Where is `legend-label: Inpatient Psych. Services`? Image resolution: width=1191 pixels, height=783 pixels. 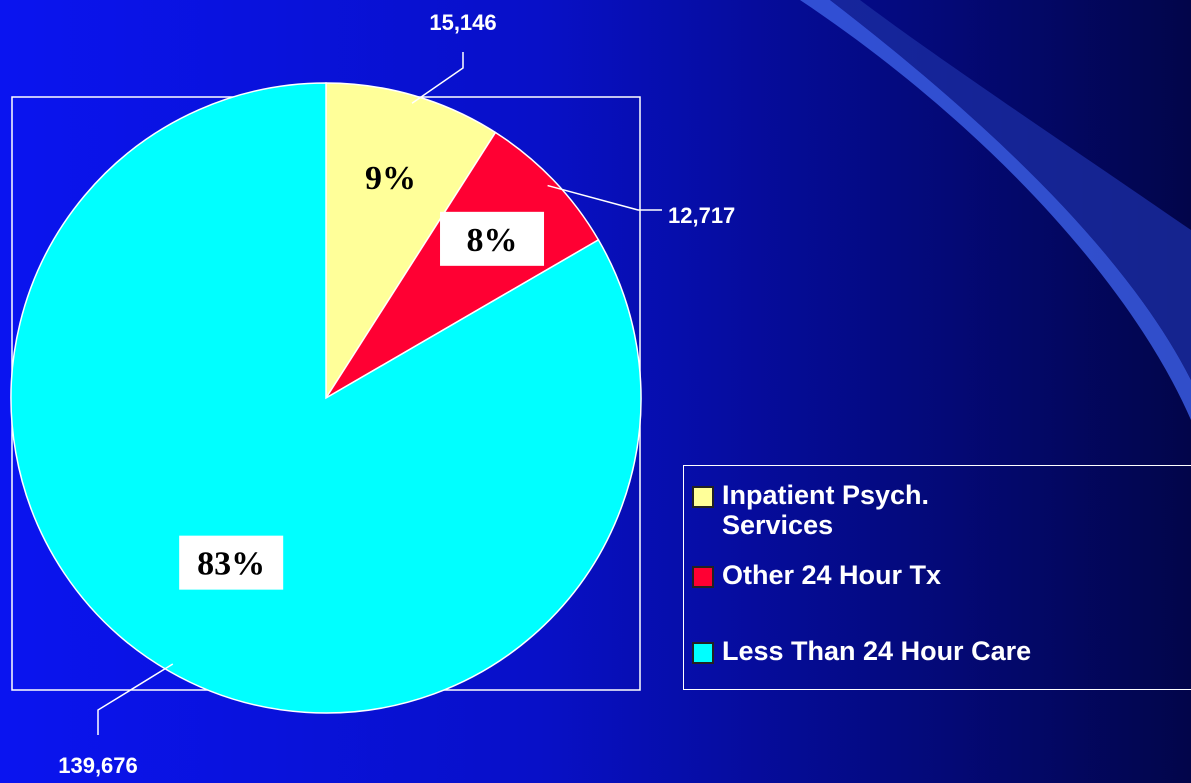 legend-label: Inpatient Psych. Services is located at coordinates (826, 510).